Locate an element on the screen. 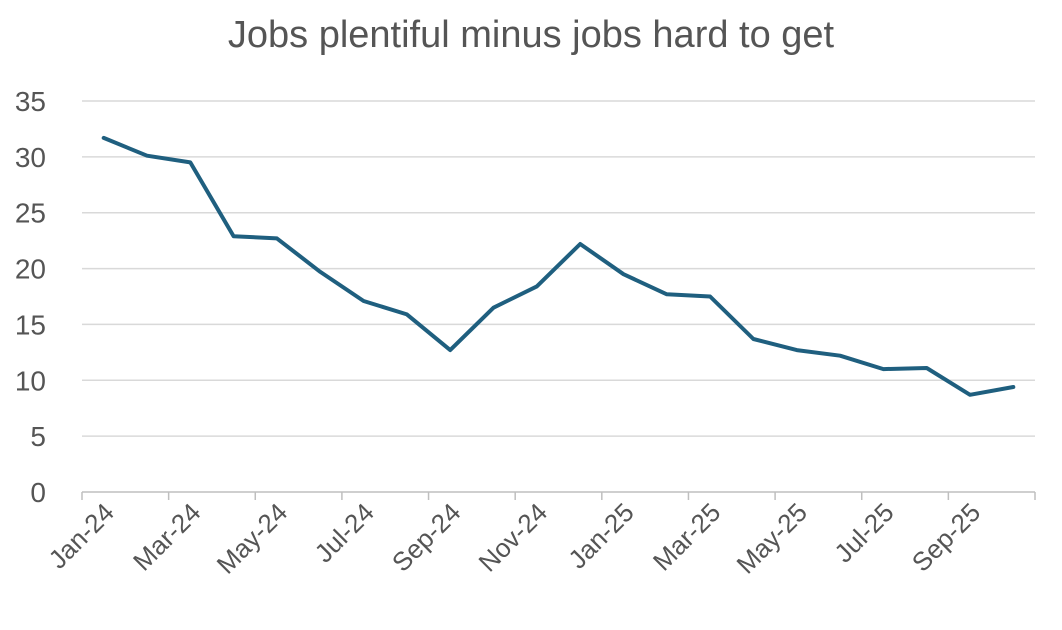 This screenshot has height=630, width=1062. y-tick-label: 5 is located at coordinates (38, 436).